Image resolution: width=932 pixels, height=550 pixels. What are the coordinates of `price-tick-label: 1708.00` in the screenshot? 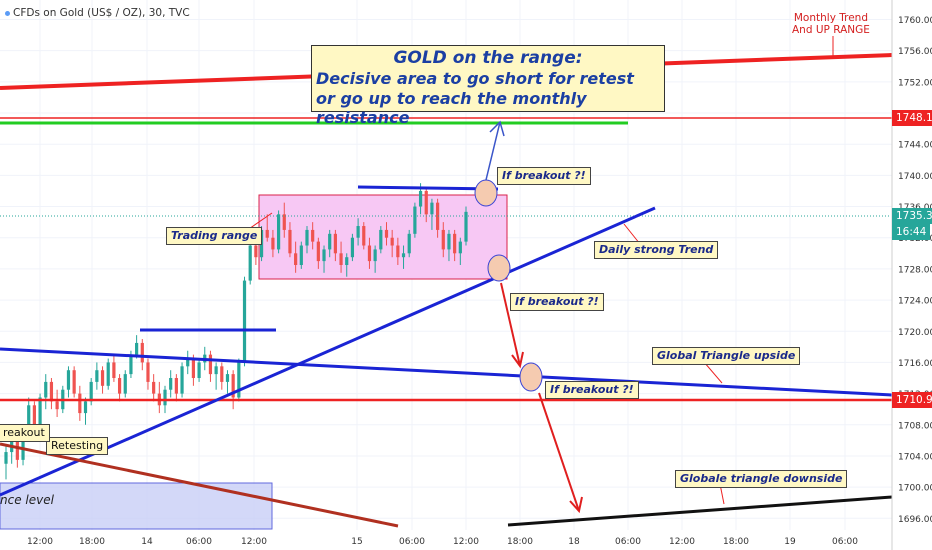 It's located at (915, 426).